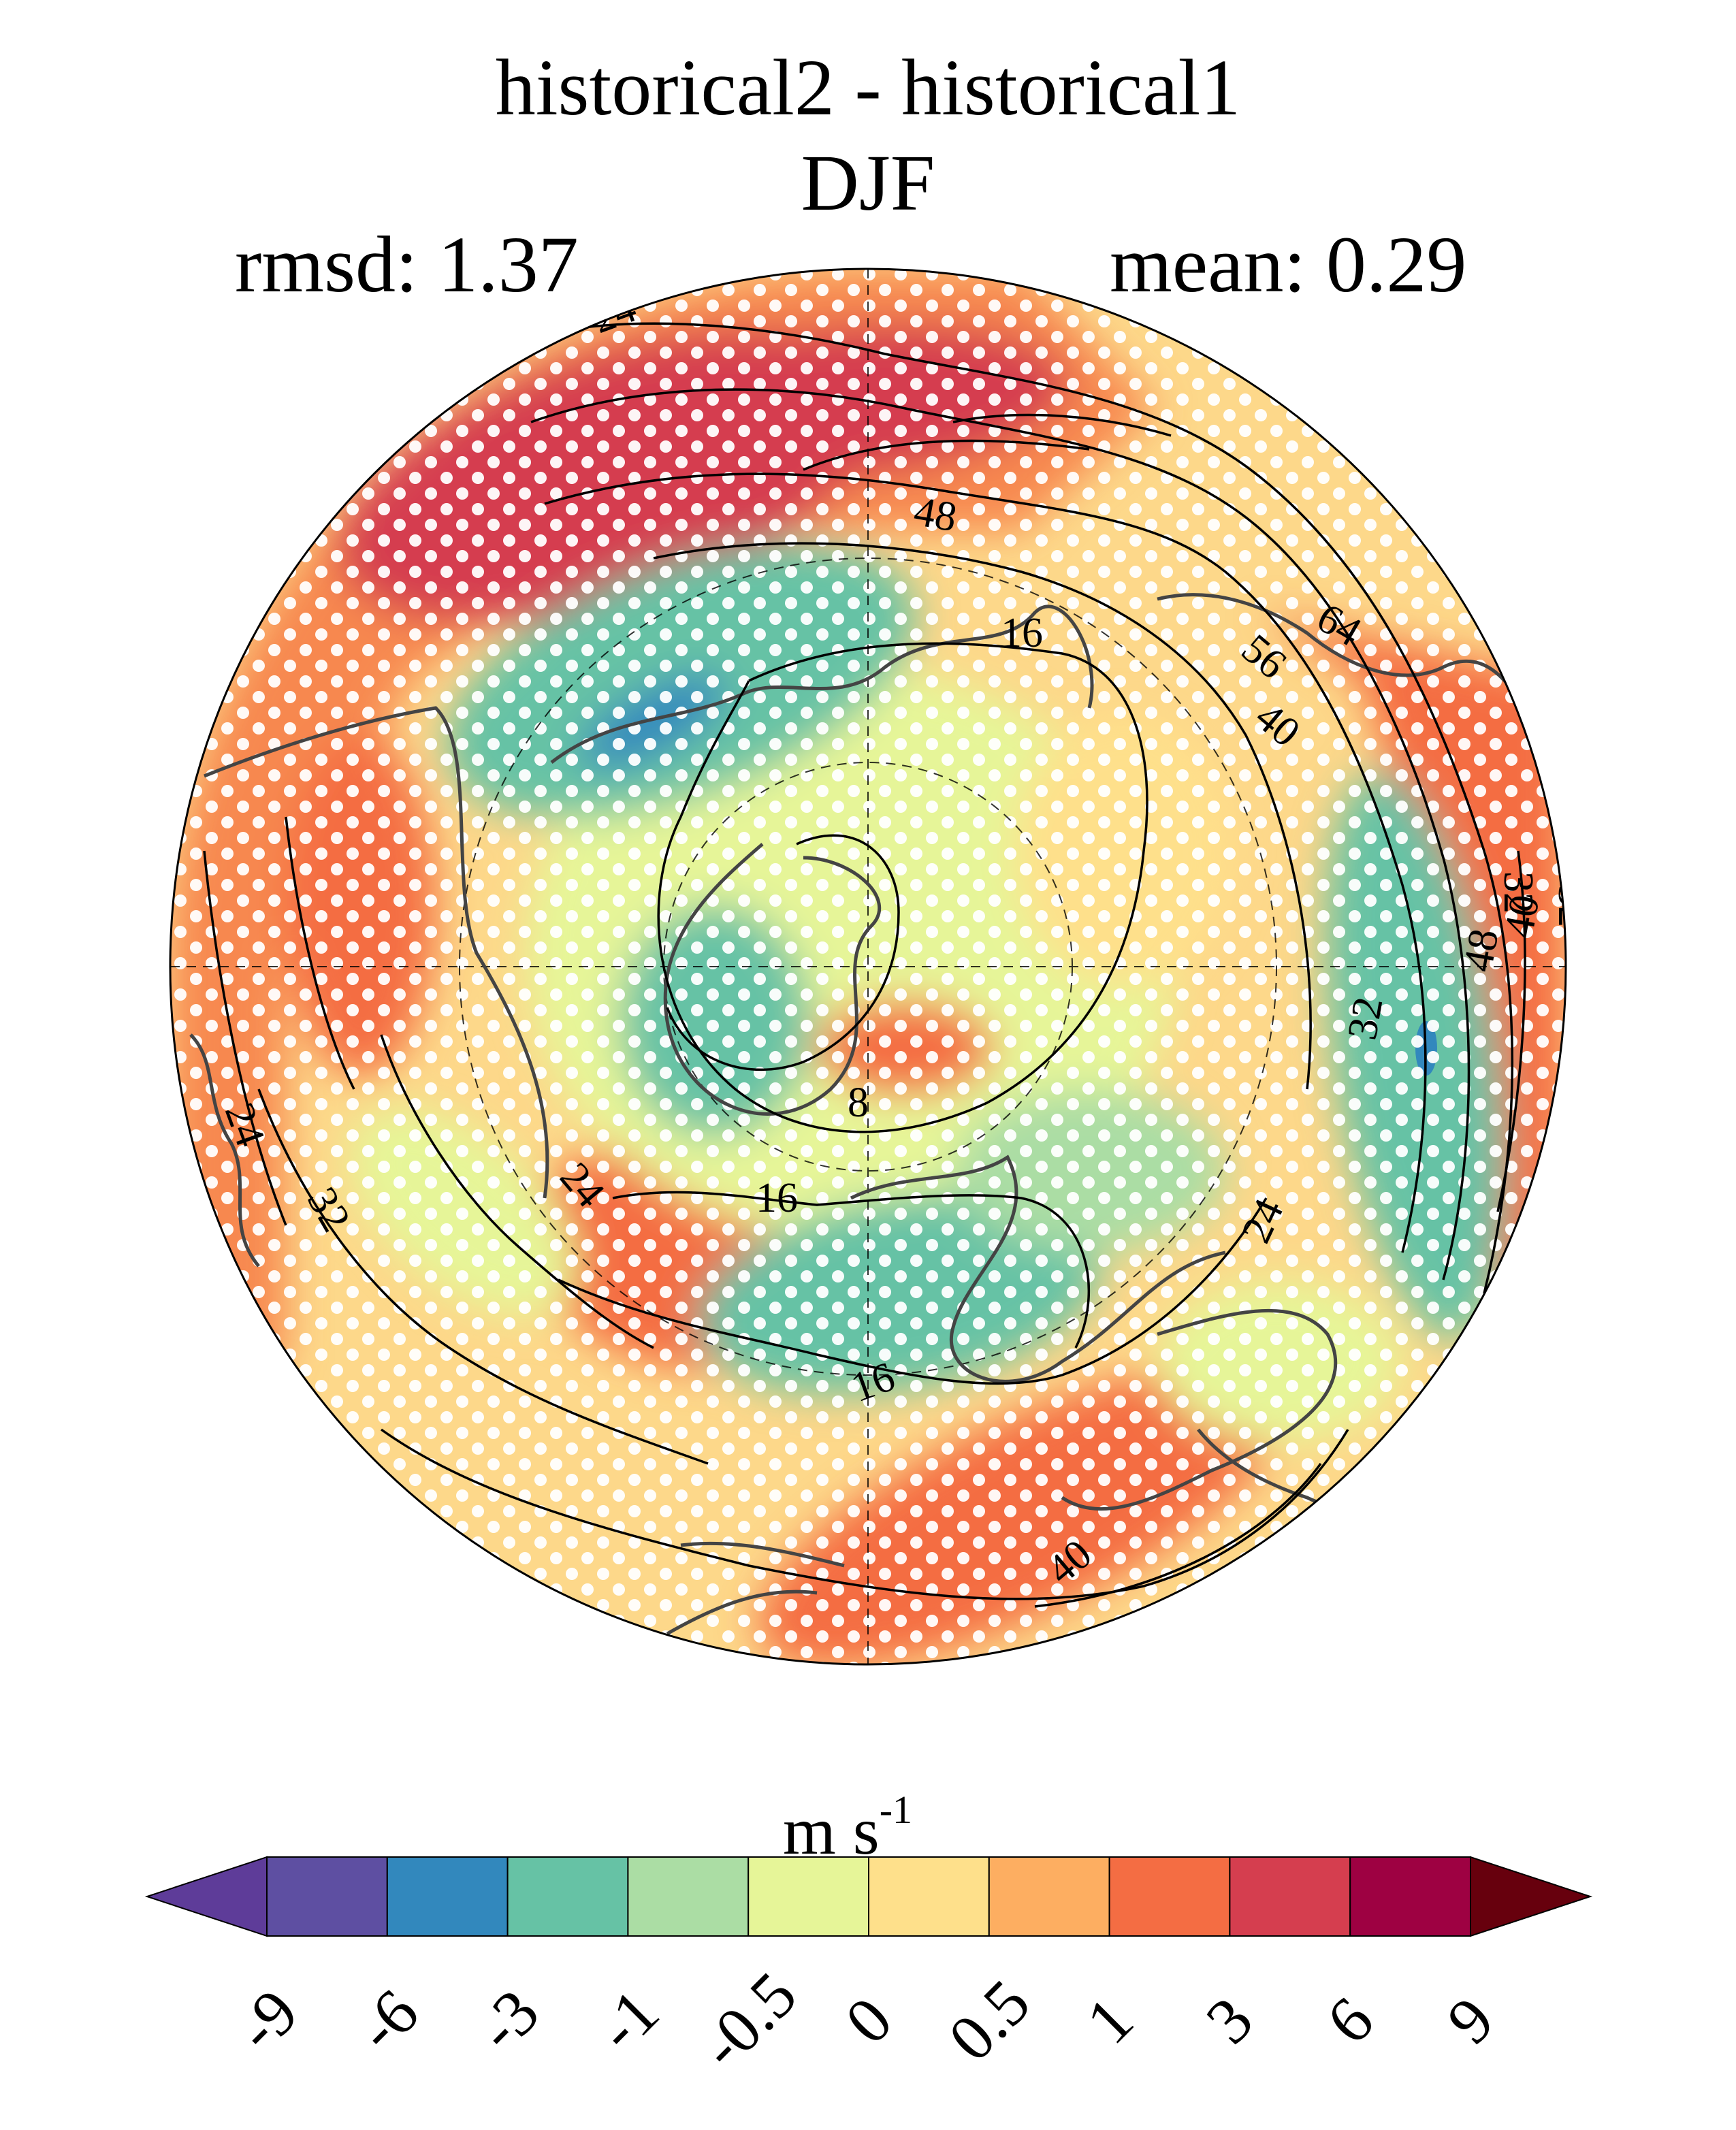 The height and width of the screenshot is (2130, 1736). I want to click on title-line2: DJF, so click(868, 182).